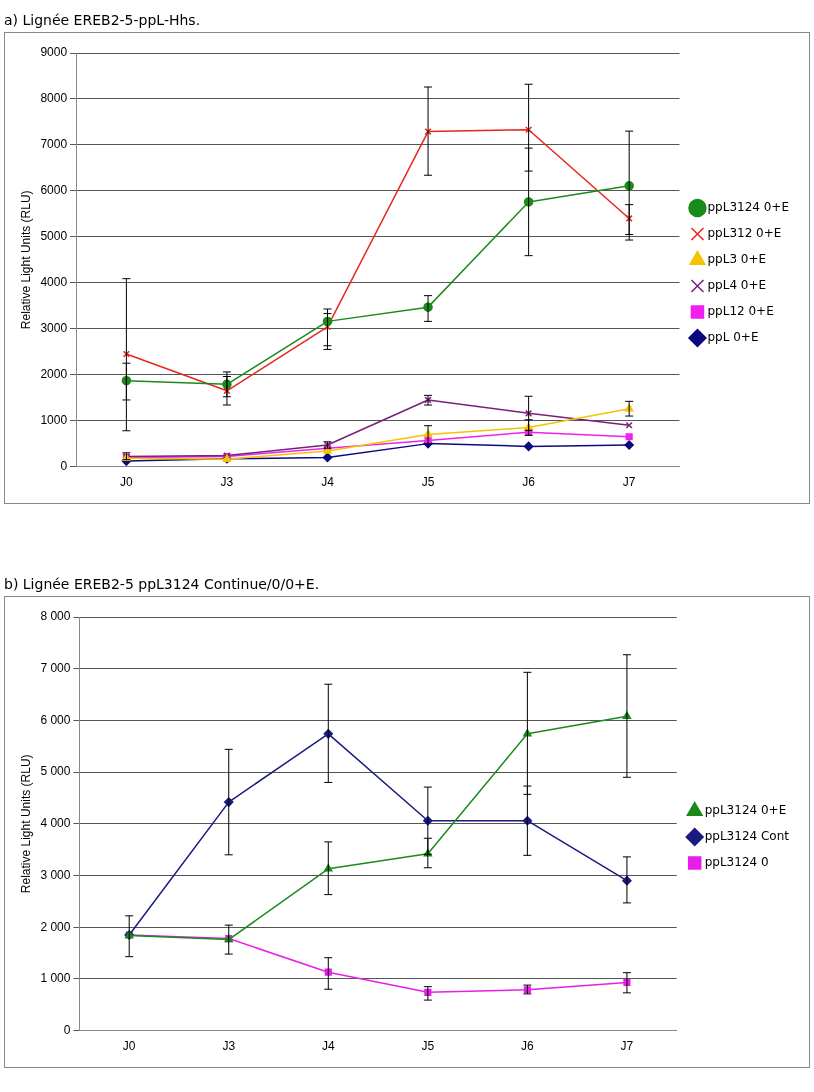 Image resolution: width=814 pixels, height=1092 pixels. What do you see at coordinates (737, 285) in the screenshot?
I see `legend-label: ppL4 0+E` at bounding box center [737, 285].